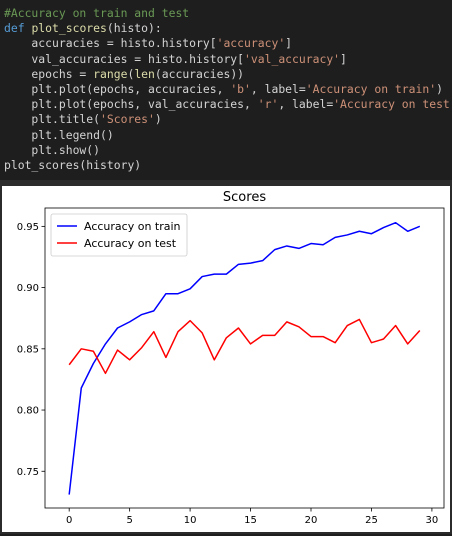 The image size is (452, 536). Describe the element at coordinates (28, 349) in the screenshot. I see `y-tick-label: 0.85` at that location.